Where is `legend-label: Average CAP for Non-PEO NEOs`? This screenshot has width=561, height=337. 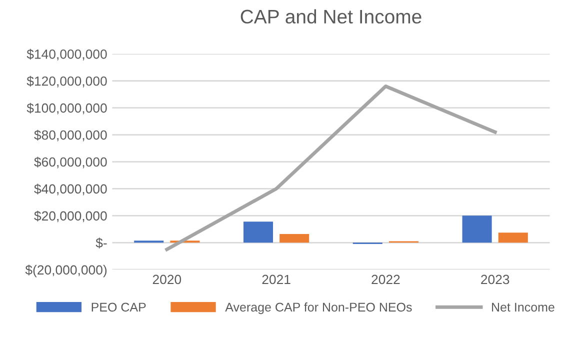 legend-label: Average CAP for Non-PEO NEOs is located at coordinates (318, 308).